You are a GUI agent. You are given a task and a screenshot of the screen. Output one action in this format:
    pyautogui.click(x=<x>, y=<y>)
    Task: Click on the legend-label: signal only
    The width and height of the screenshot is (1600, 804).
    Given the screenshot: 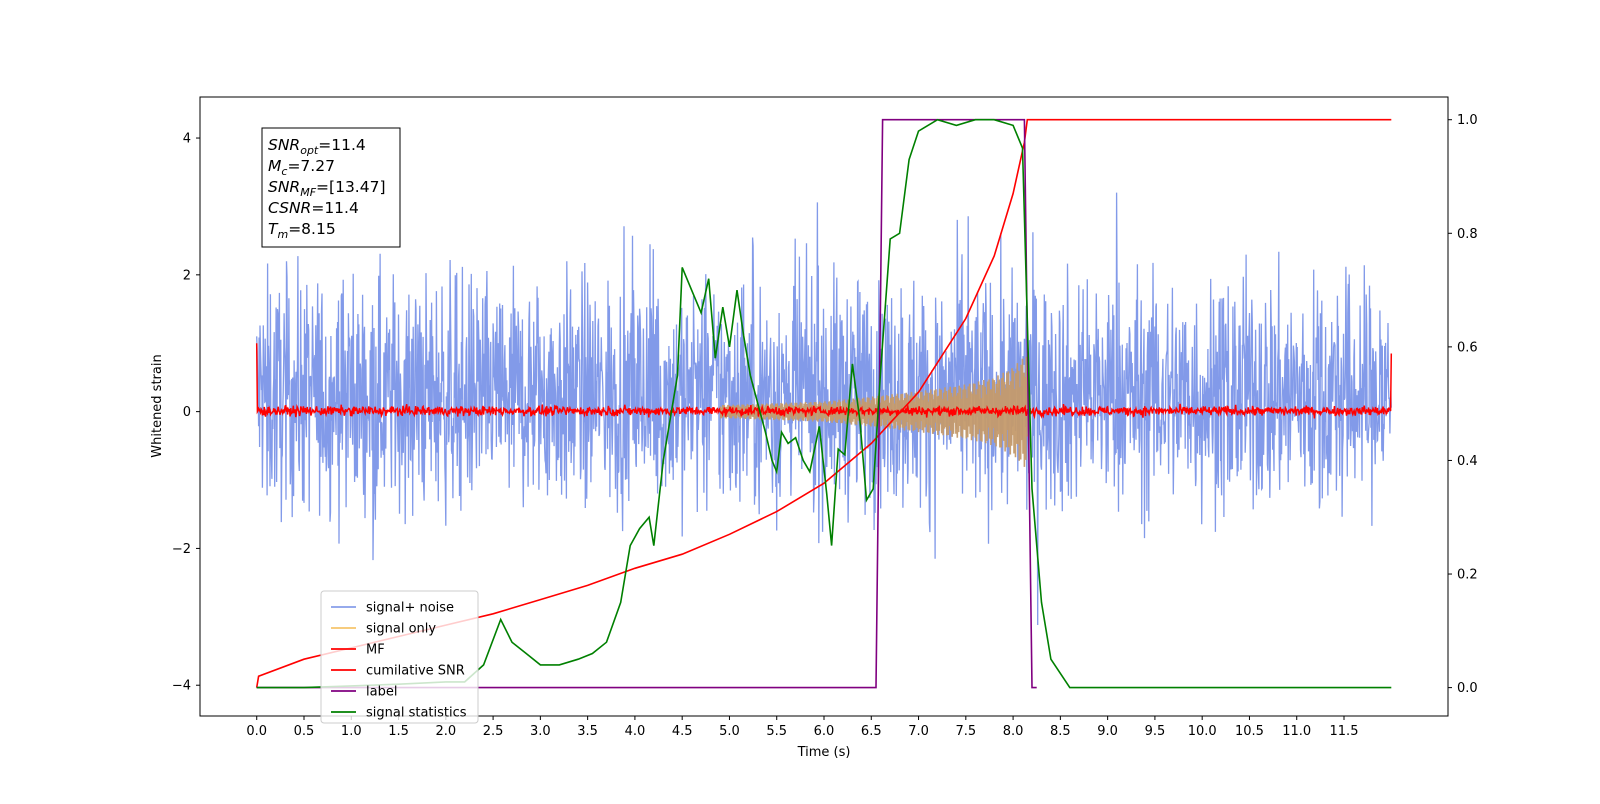 What is the action you would take?
    pyautogui.click(x=401, y=629)
    